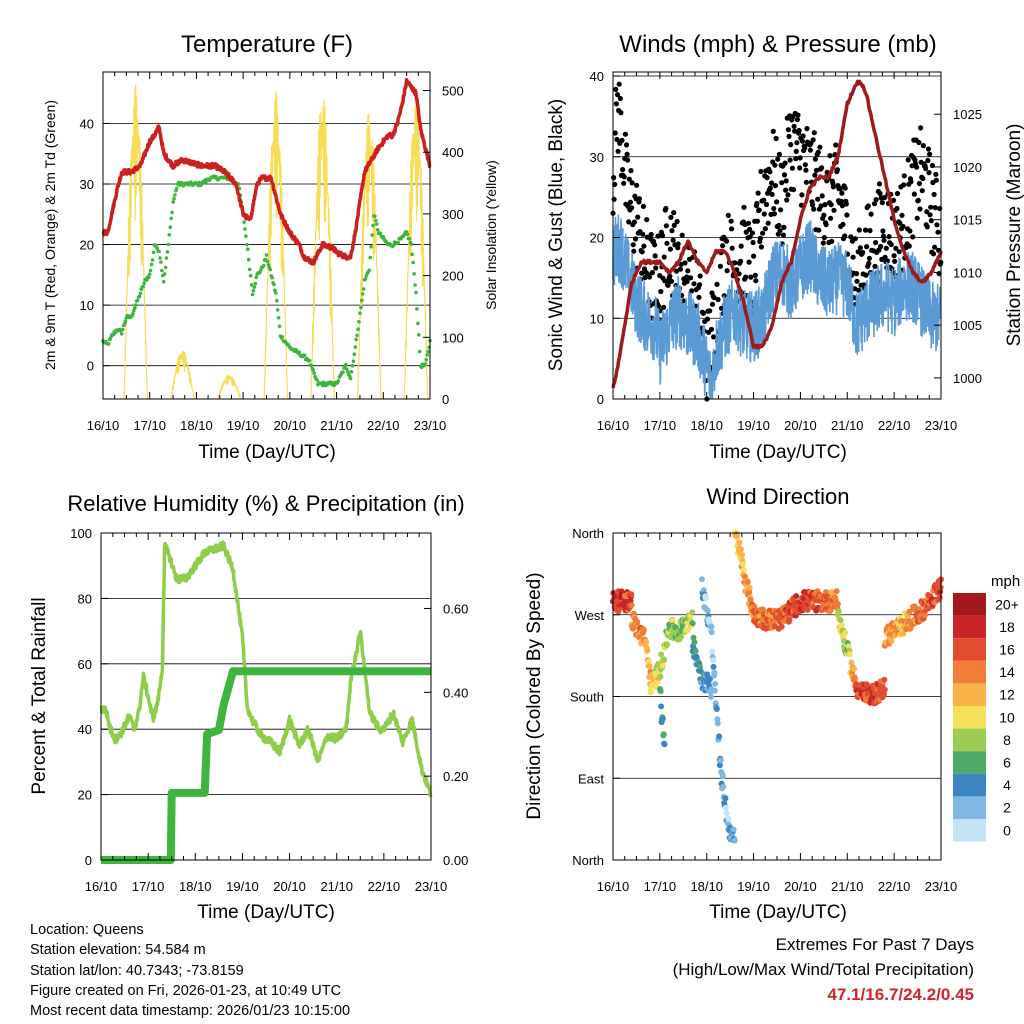 The height and width of the screenshot is (1024, 1024). What do you see at coordinates (455, 860) in the screenshot?
I see `rh-ytick-right-label: 0.00` at bounding box center [455, 860].